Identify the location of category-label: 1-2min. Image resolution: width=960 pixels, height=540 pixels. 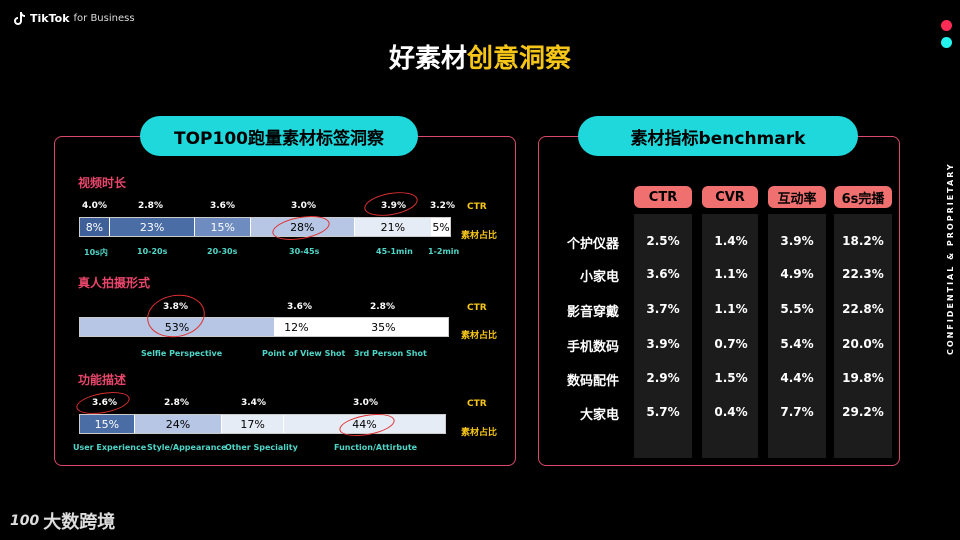
(444, 251).